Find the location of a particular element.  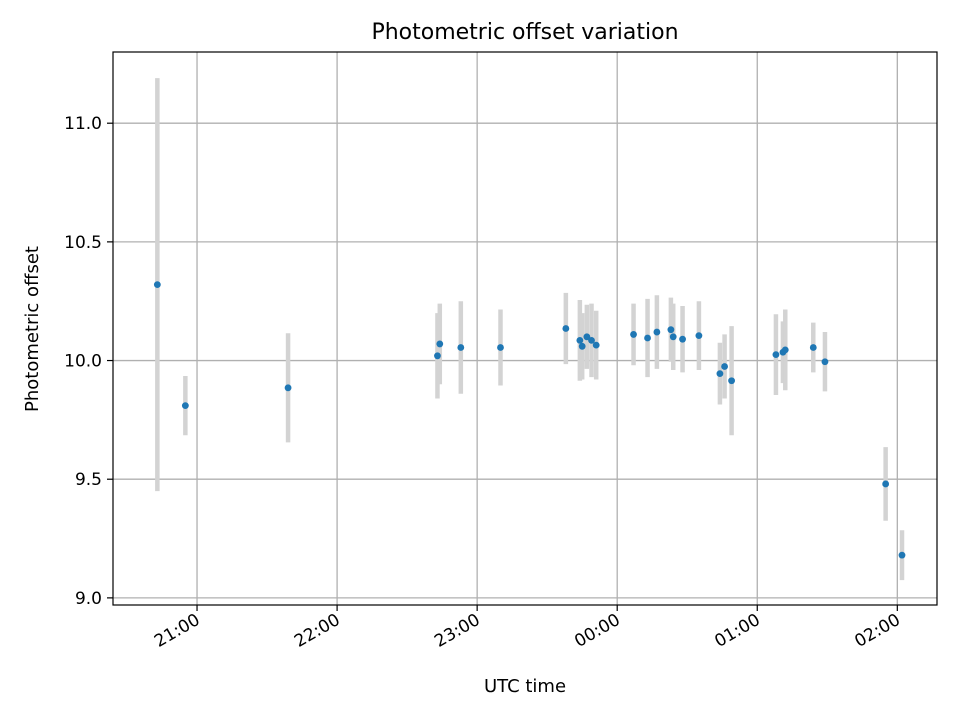

x-axis-ticks: 21:00 22:00 23:00 00:00 01:00 02:00 is located at coordinates (527, 628).